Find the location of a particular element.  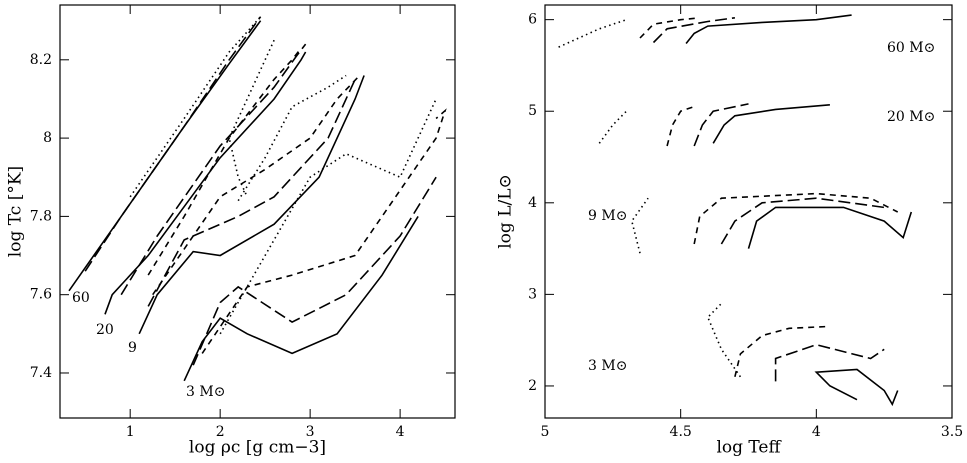

y-tick-label: 8.2 is located at coordinates (41, 60).